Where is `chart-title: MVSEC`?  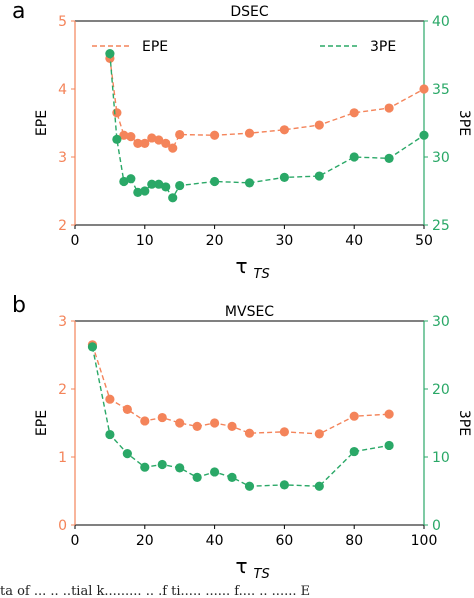
chart-title: MVSEC is located at coordinates (249, 312).